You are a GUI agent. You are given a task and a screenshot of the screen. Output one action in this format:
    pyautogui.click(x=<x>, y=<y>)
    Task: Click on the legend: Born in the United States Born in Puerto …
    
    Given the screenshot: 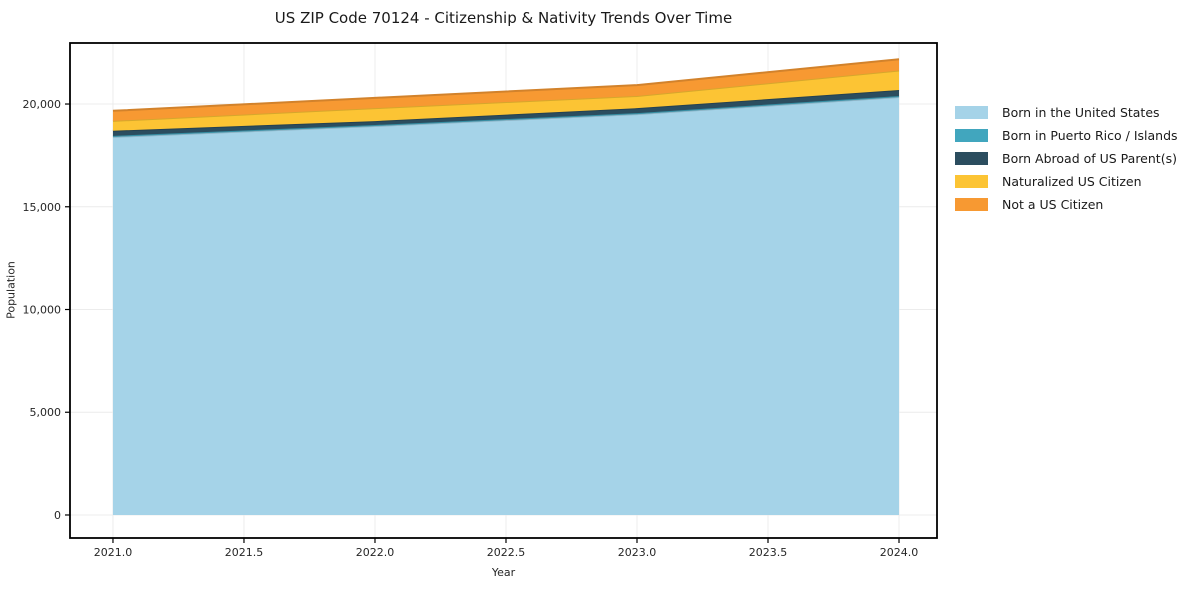 What is the action you would take?
    pyautogui.click(x=1066, y=158)
    